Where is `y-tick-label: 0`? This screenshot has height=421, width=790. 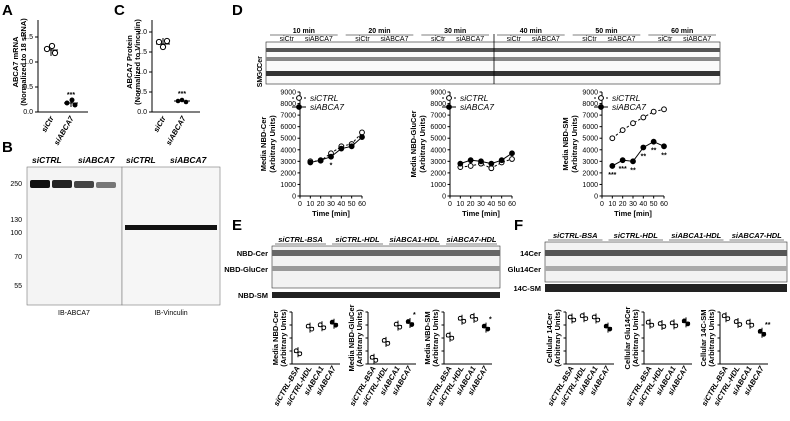 y-tick-label: 0 is located at coordinates (444, 197).